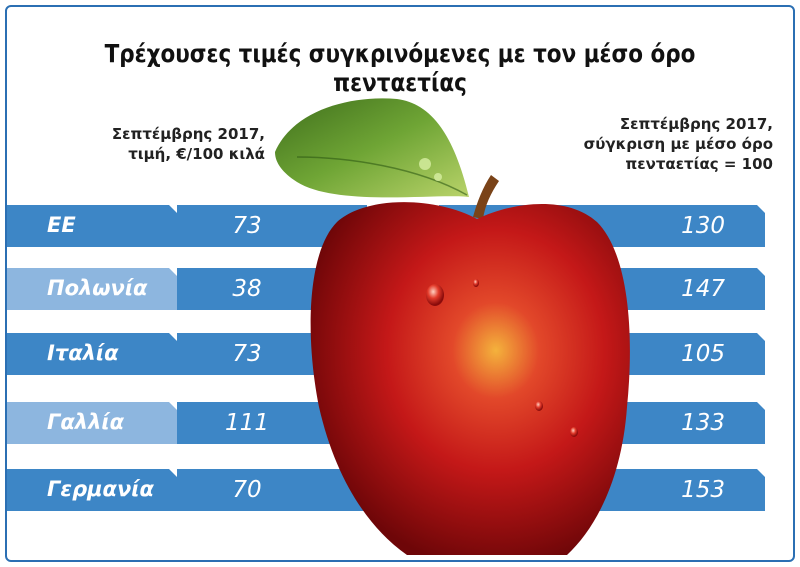 The image size is (800, 567). Describe the element at coordinates (100, 489) in the screenshot. I see `category-label: Γερμανία` at that location.